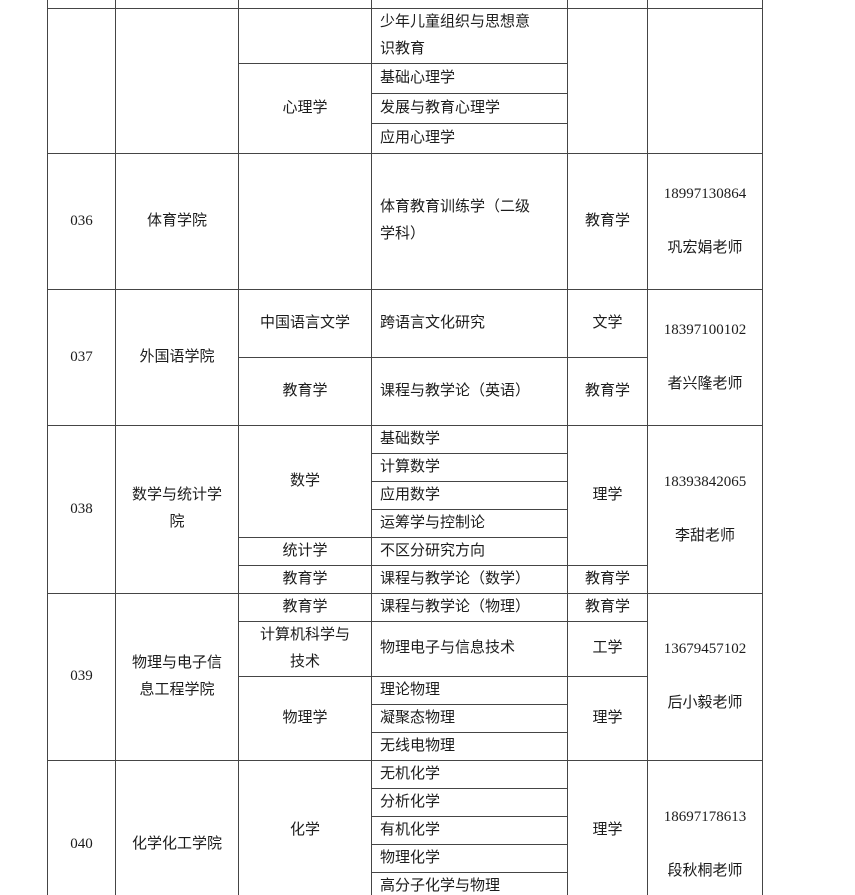 Image resolution: width=855 pixels, height=895 pixels. Describe the element at coordinates (705, 80) in the screenshot. I see `contact-cell` at that location.